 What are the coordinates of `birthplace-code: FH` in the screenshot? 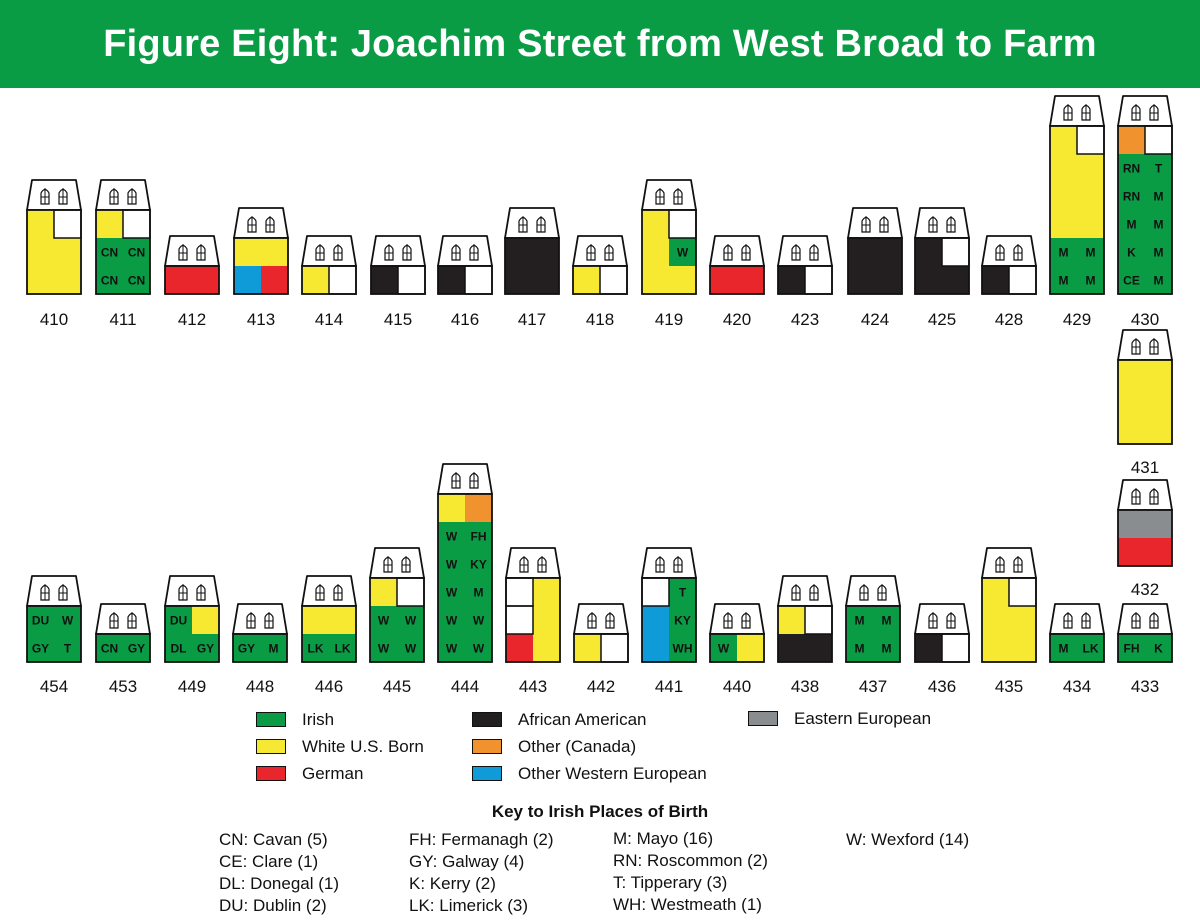 It's located at (479, 537).